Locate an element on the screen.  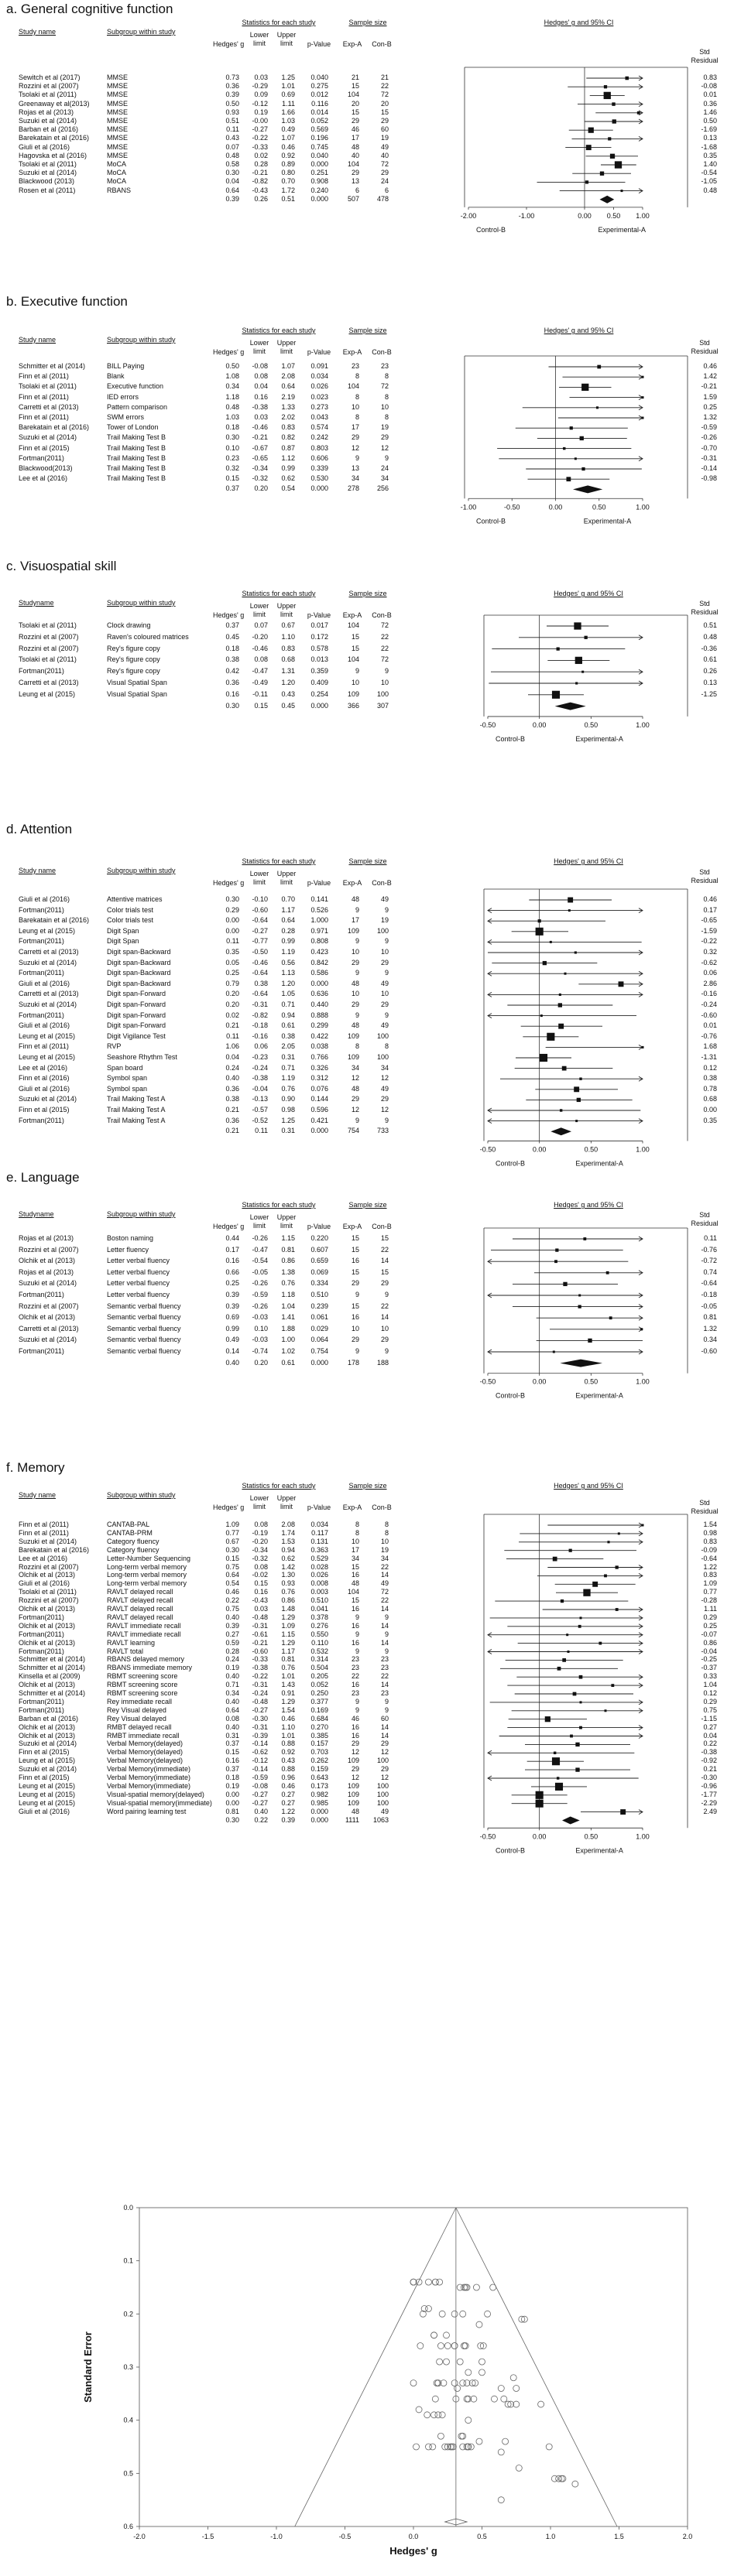
row-subgroup: Visual-spatial memory(delayed) is located at coordinates (155, 1794).